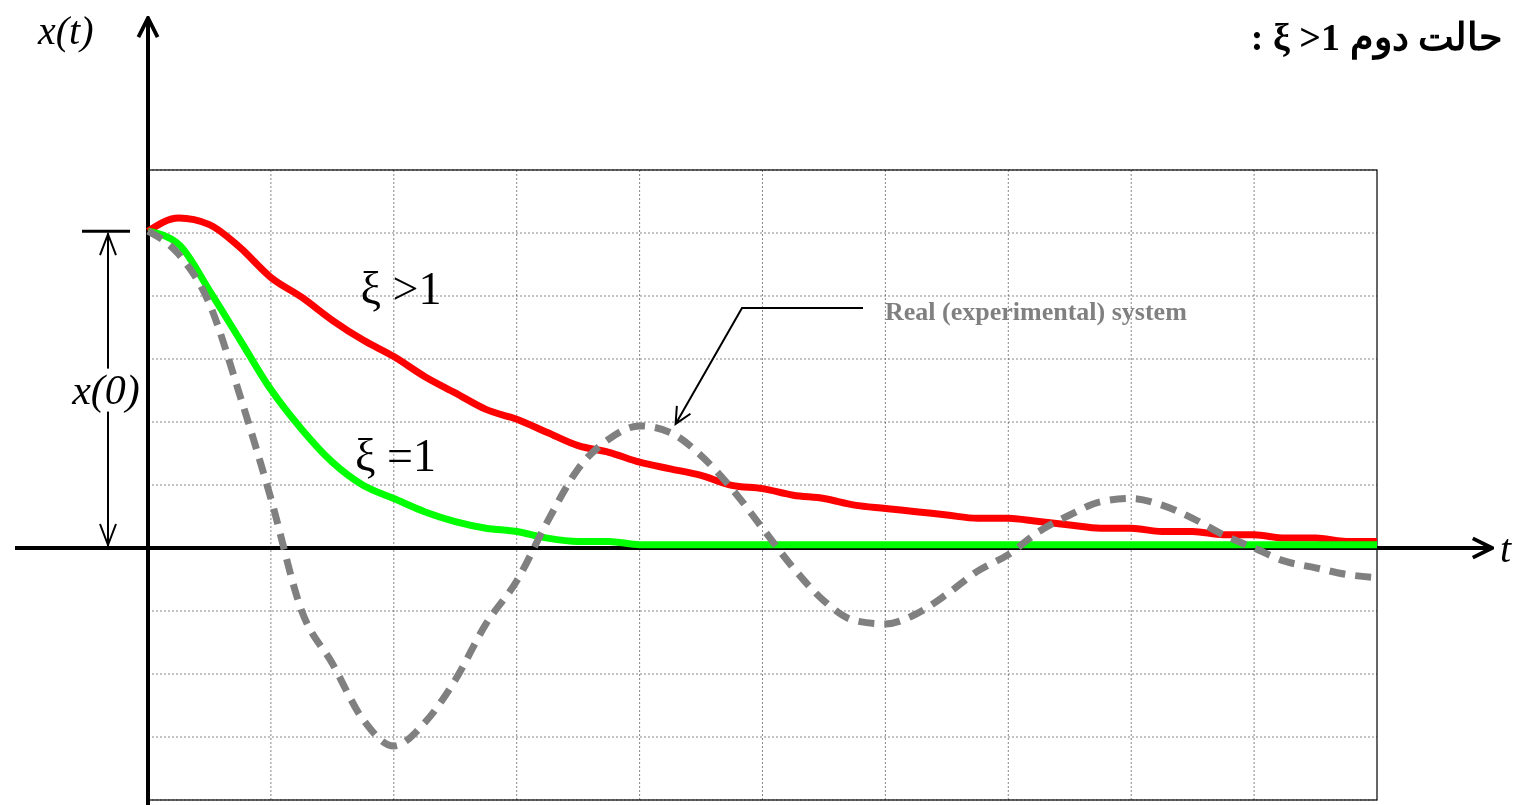 The image size is (1522, 805). I want to click on text: x(0), so click(105, 390).